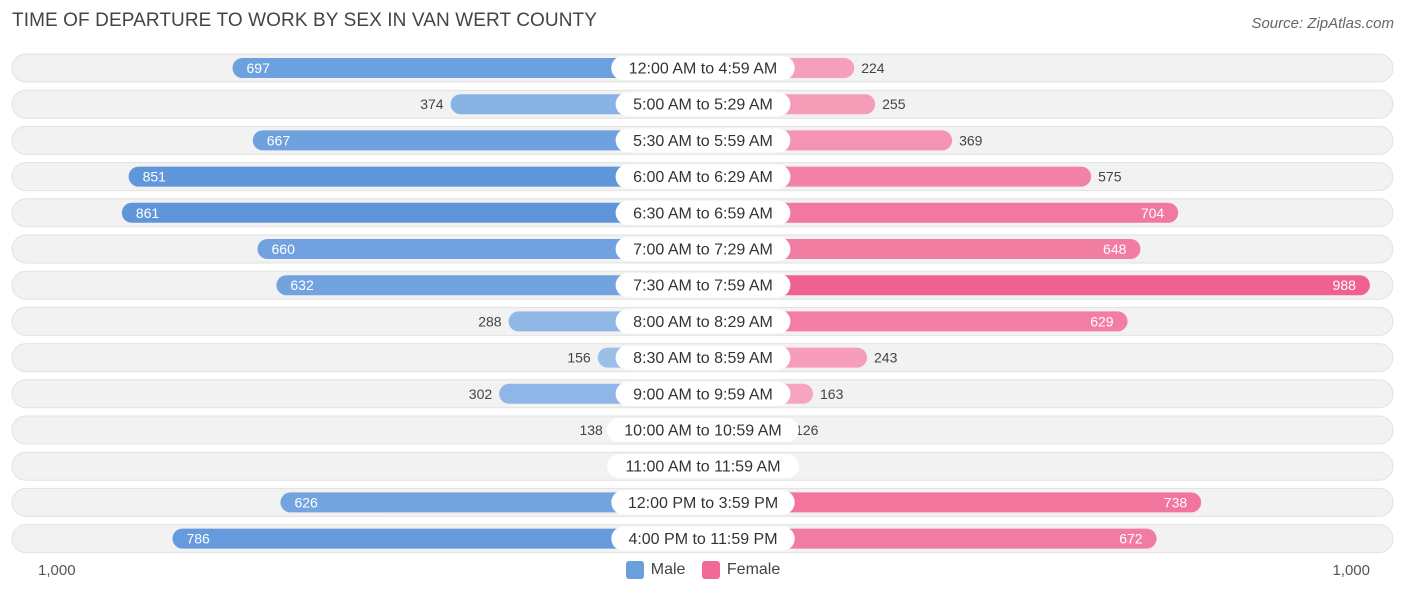 The width and height of the screenshot is (1406, 595). What do you see at coordinates (155, 177) in the screenshot?
I see `value-label-male: 851` at bounding box center [155, 177].